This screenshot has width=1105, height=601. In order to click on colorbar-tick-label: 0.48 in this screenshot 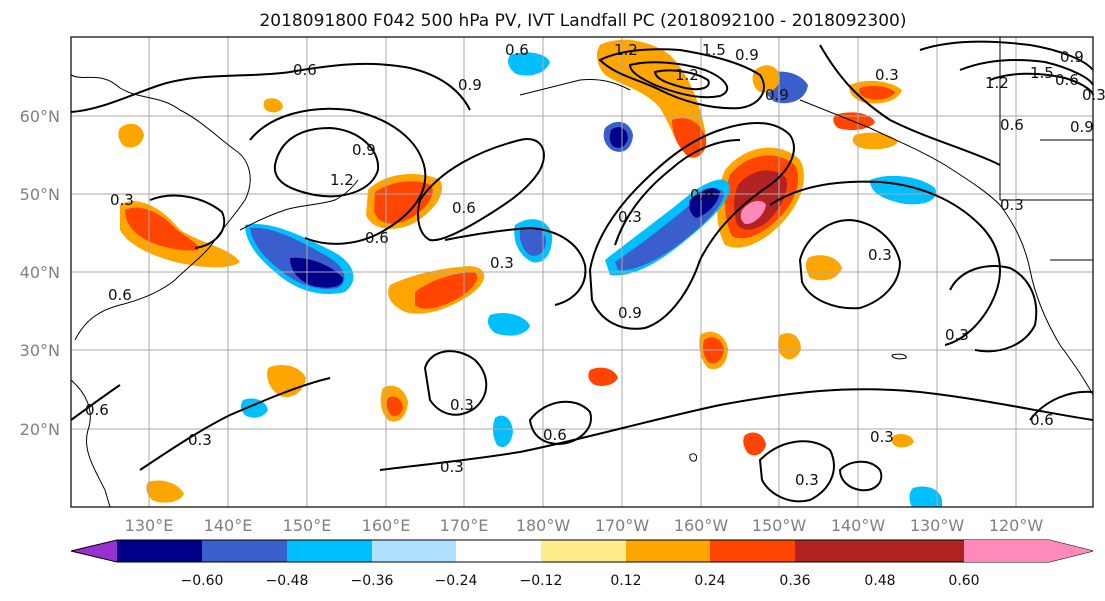, I will do `click(879, 581)`.